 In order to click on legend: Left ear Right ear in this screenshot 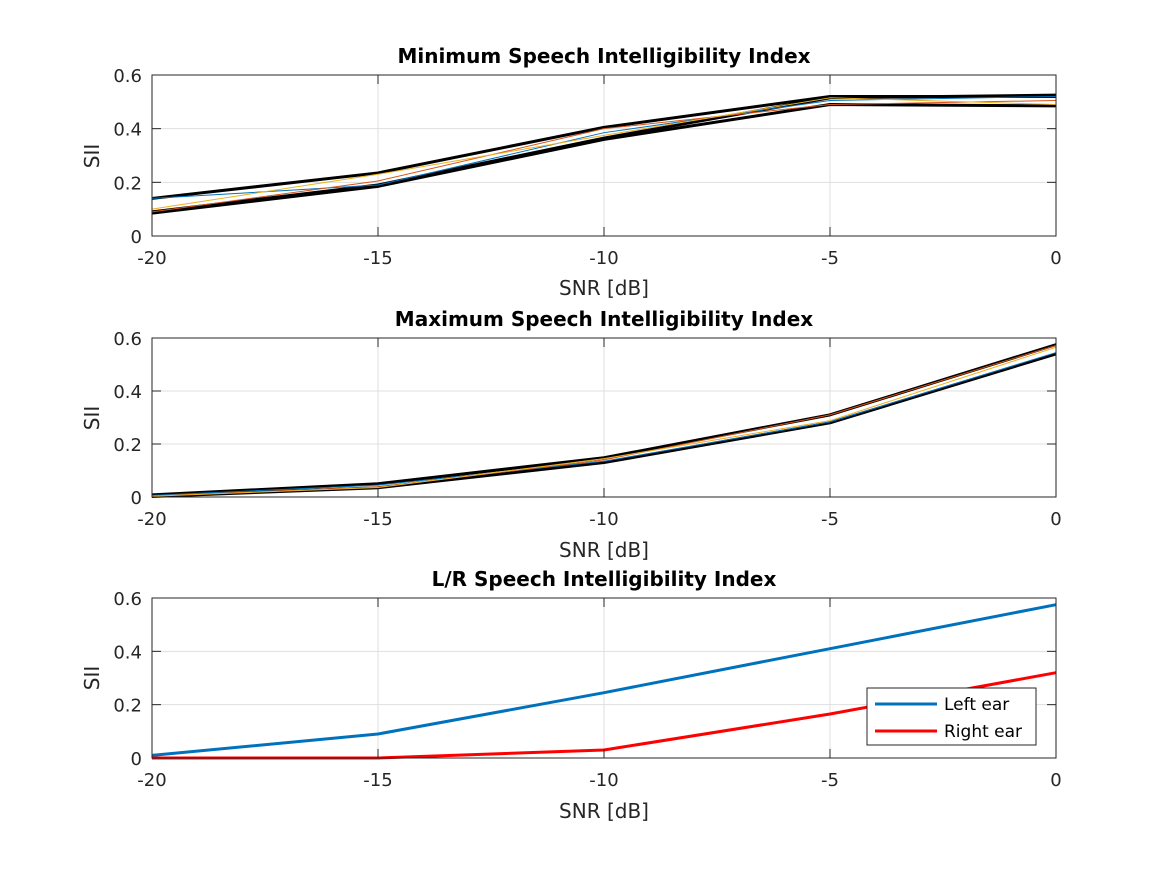, I will do `click(951, 716)`.